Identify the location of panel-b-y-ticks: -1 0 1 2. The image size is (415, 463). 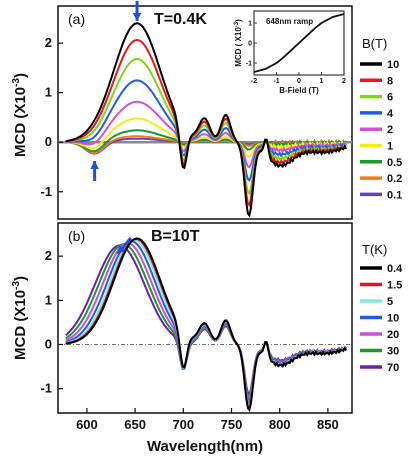
(51, 322).